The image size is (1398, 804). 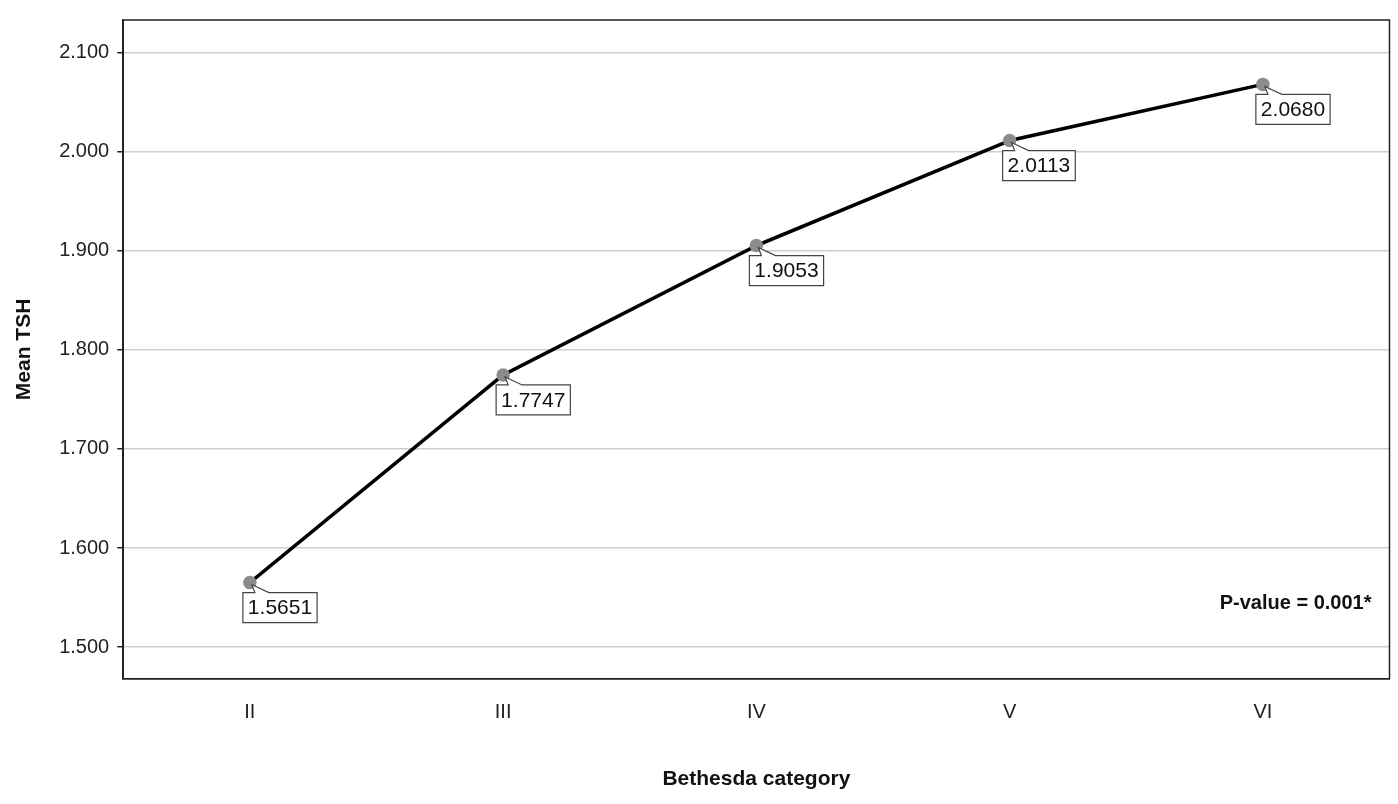 I want to click on annotation: P-value = 0.001*, so click(x=1295, y=602).